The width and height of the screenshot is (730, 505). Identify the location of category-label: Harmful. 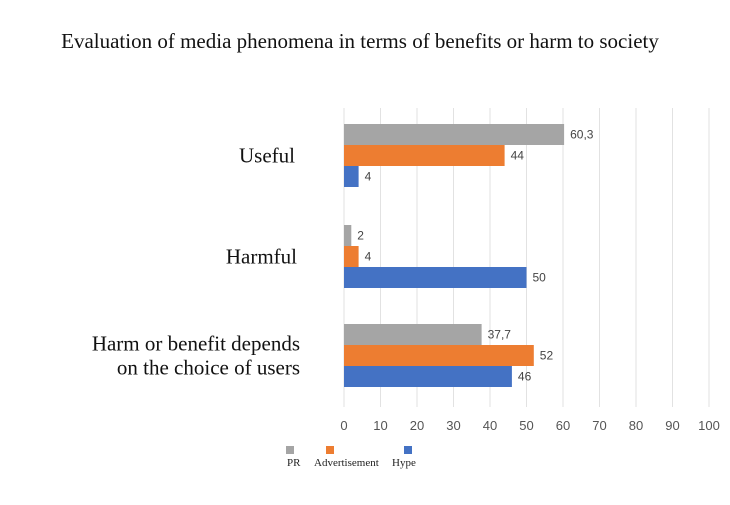
(261, 257).